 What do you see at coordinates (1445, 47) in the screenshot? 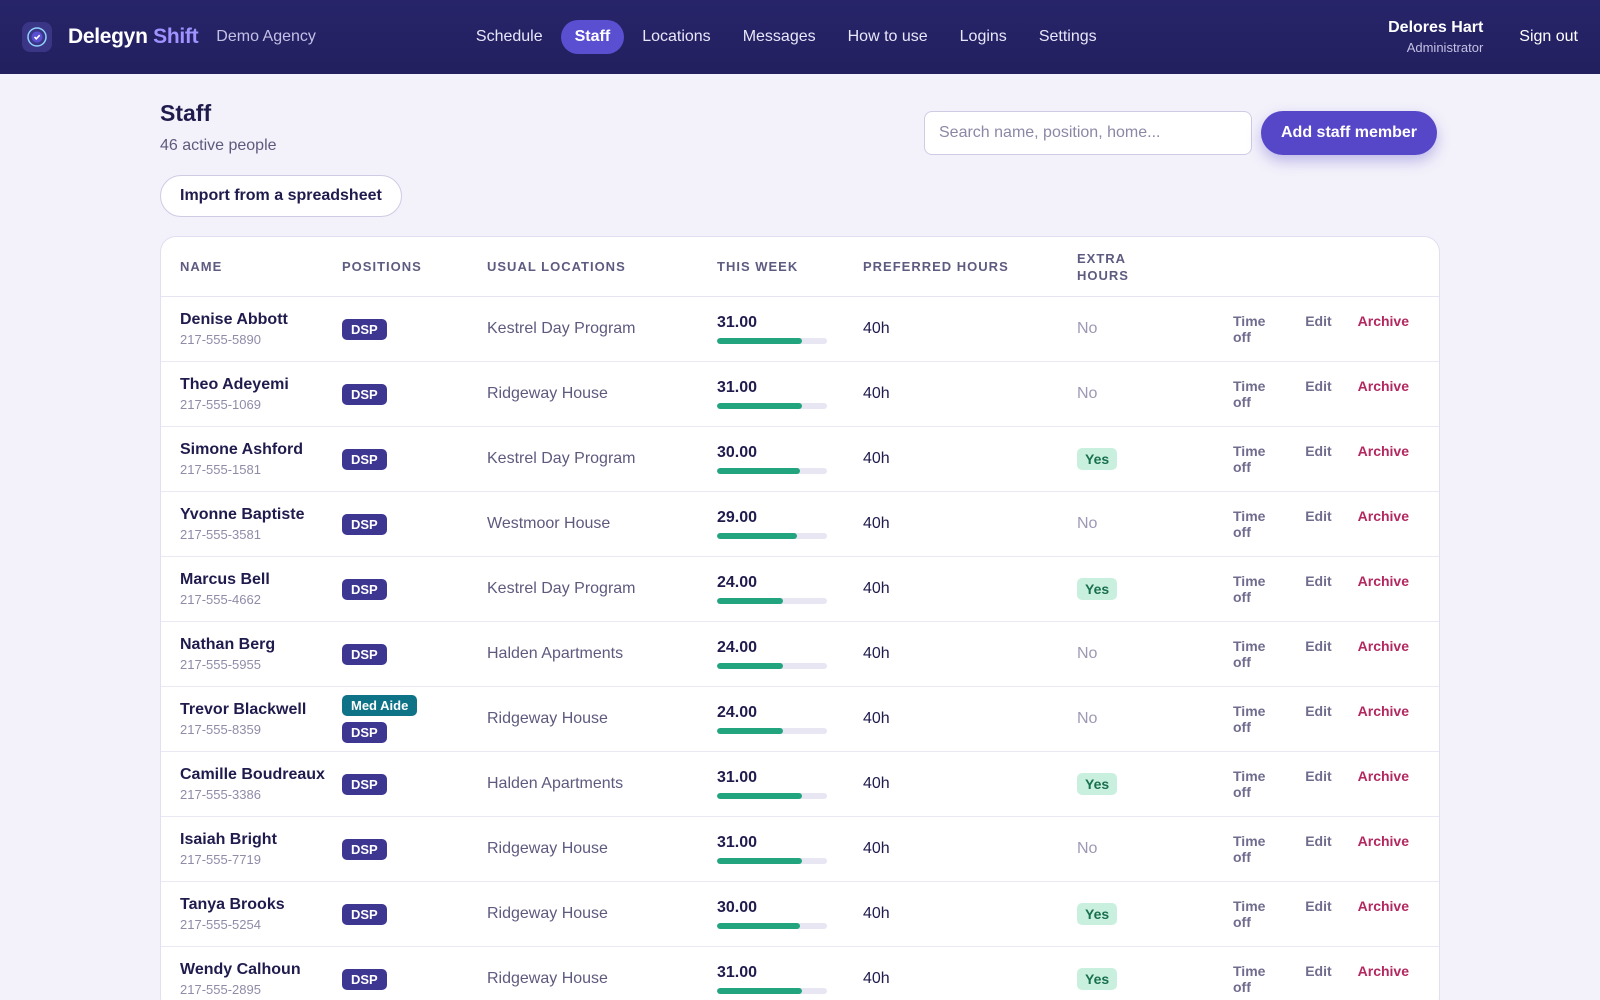
I see `user-role: Administrator` at bounding box center [1445, 47].